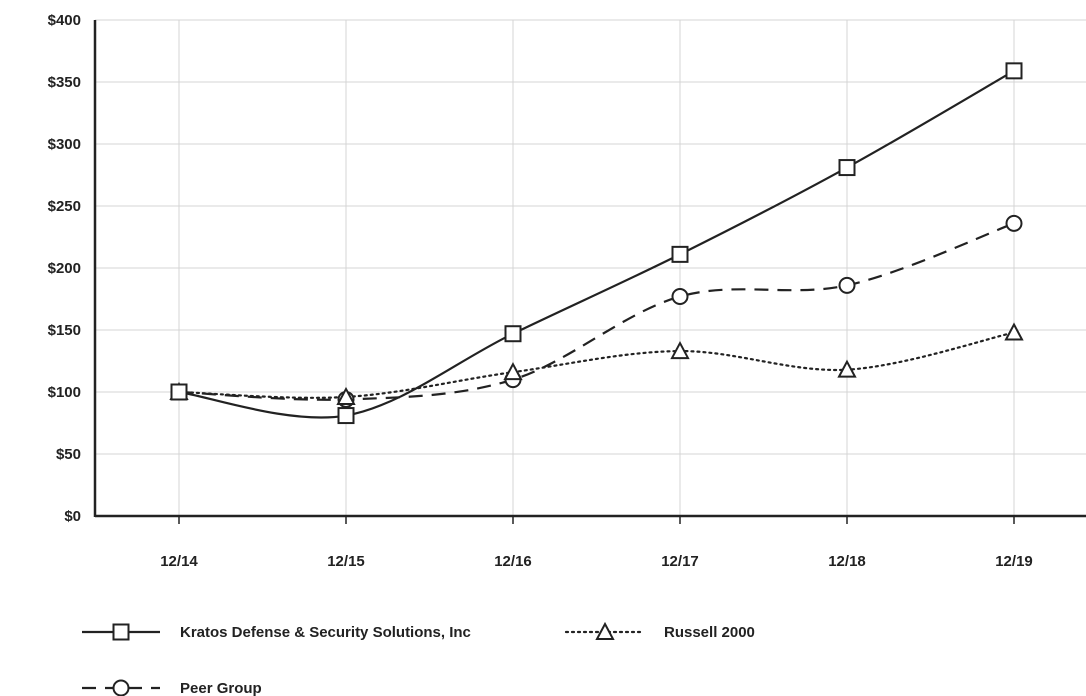  Describe the element at coordinates (221, 688) in the screenshot. I see `legend-label: Peer Group` at that location.